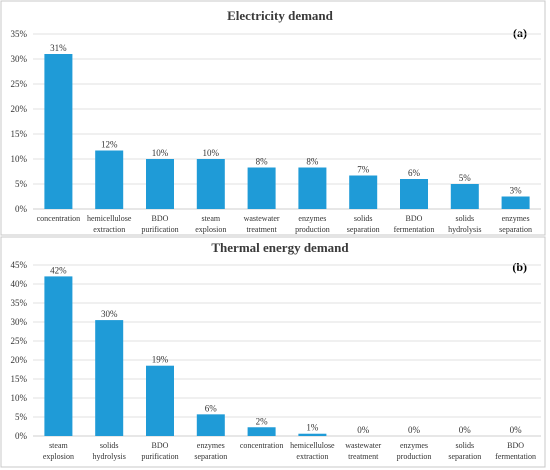  I want to click on chart-b-data-label: 30%, so click(109, 314).